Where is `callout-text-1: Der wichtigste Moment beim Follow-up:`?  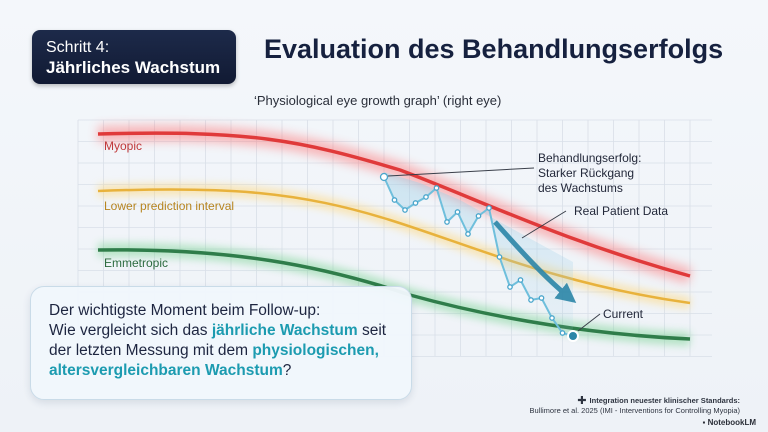 callout-text-1: Der wichtigste Moment beim Follow-up: is located at coordinates (185, 310).